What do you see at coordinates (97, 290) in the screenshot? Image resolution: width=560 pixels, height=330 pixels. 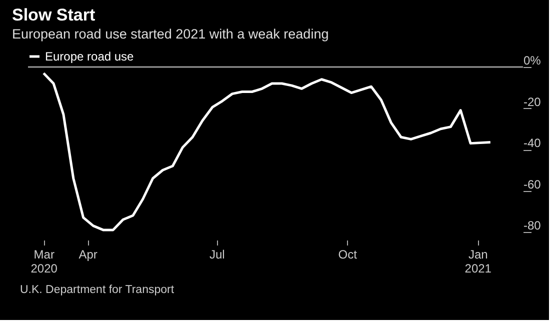 I see `text: U.K. Department for Transport` at bounding box center [97, 290].